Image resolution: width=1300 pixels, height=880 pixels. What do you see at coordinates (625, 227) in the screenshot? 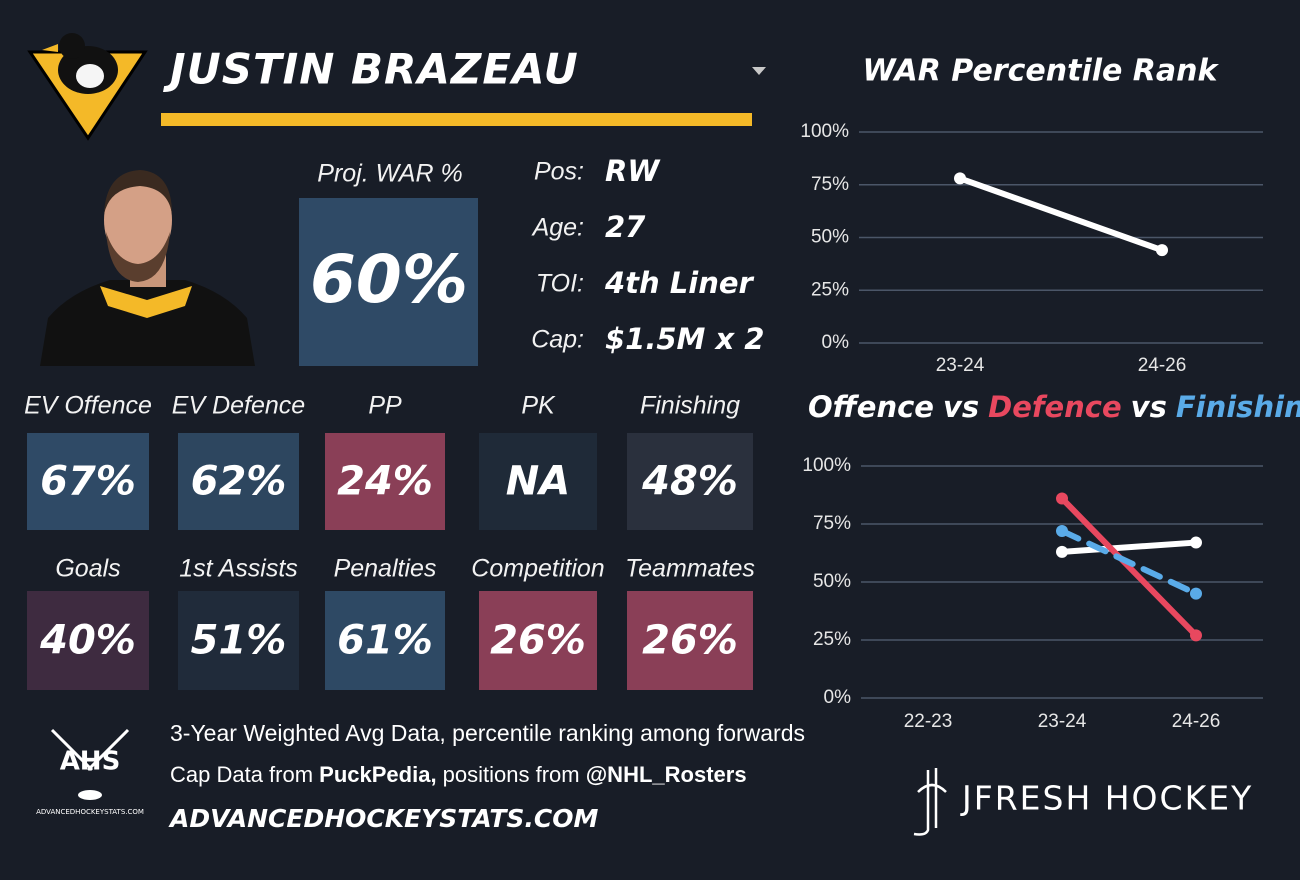
I see `info-value: 27` at bounding box center [625, 227].